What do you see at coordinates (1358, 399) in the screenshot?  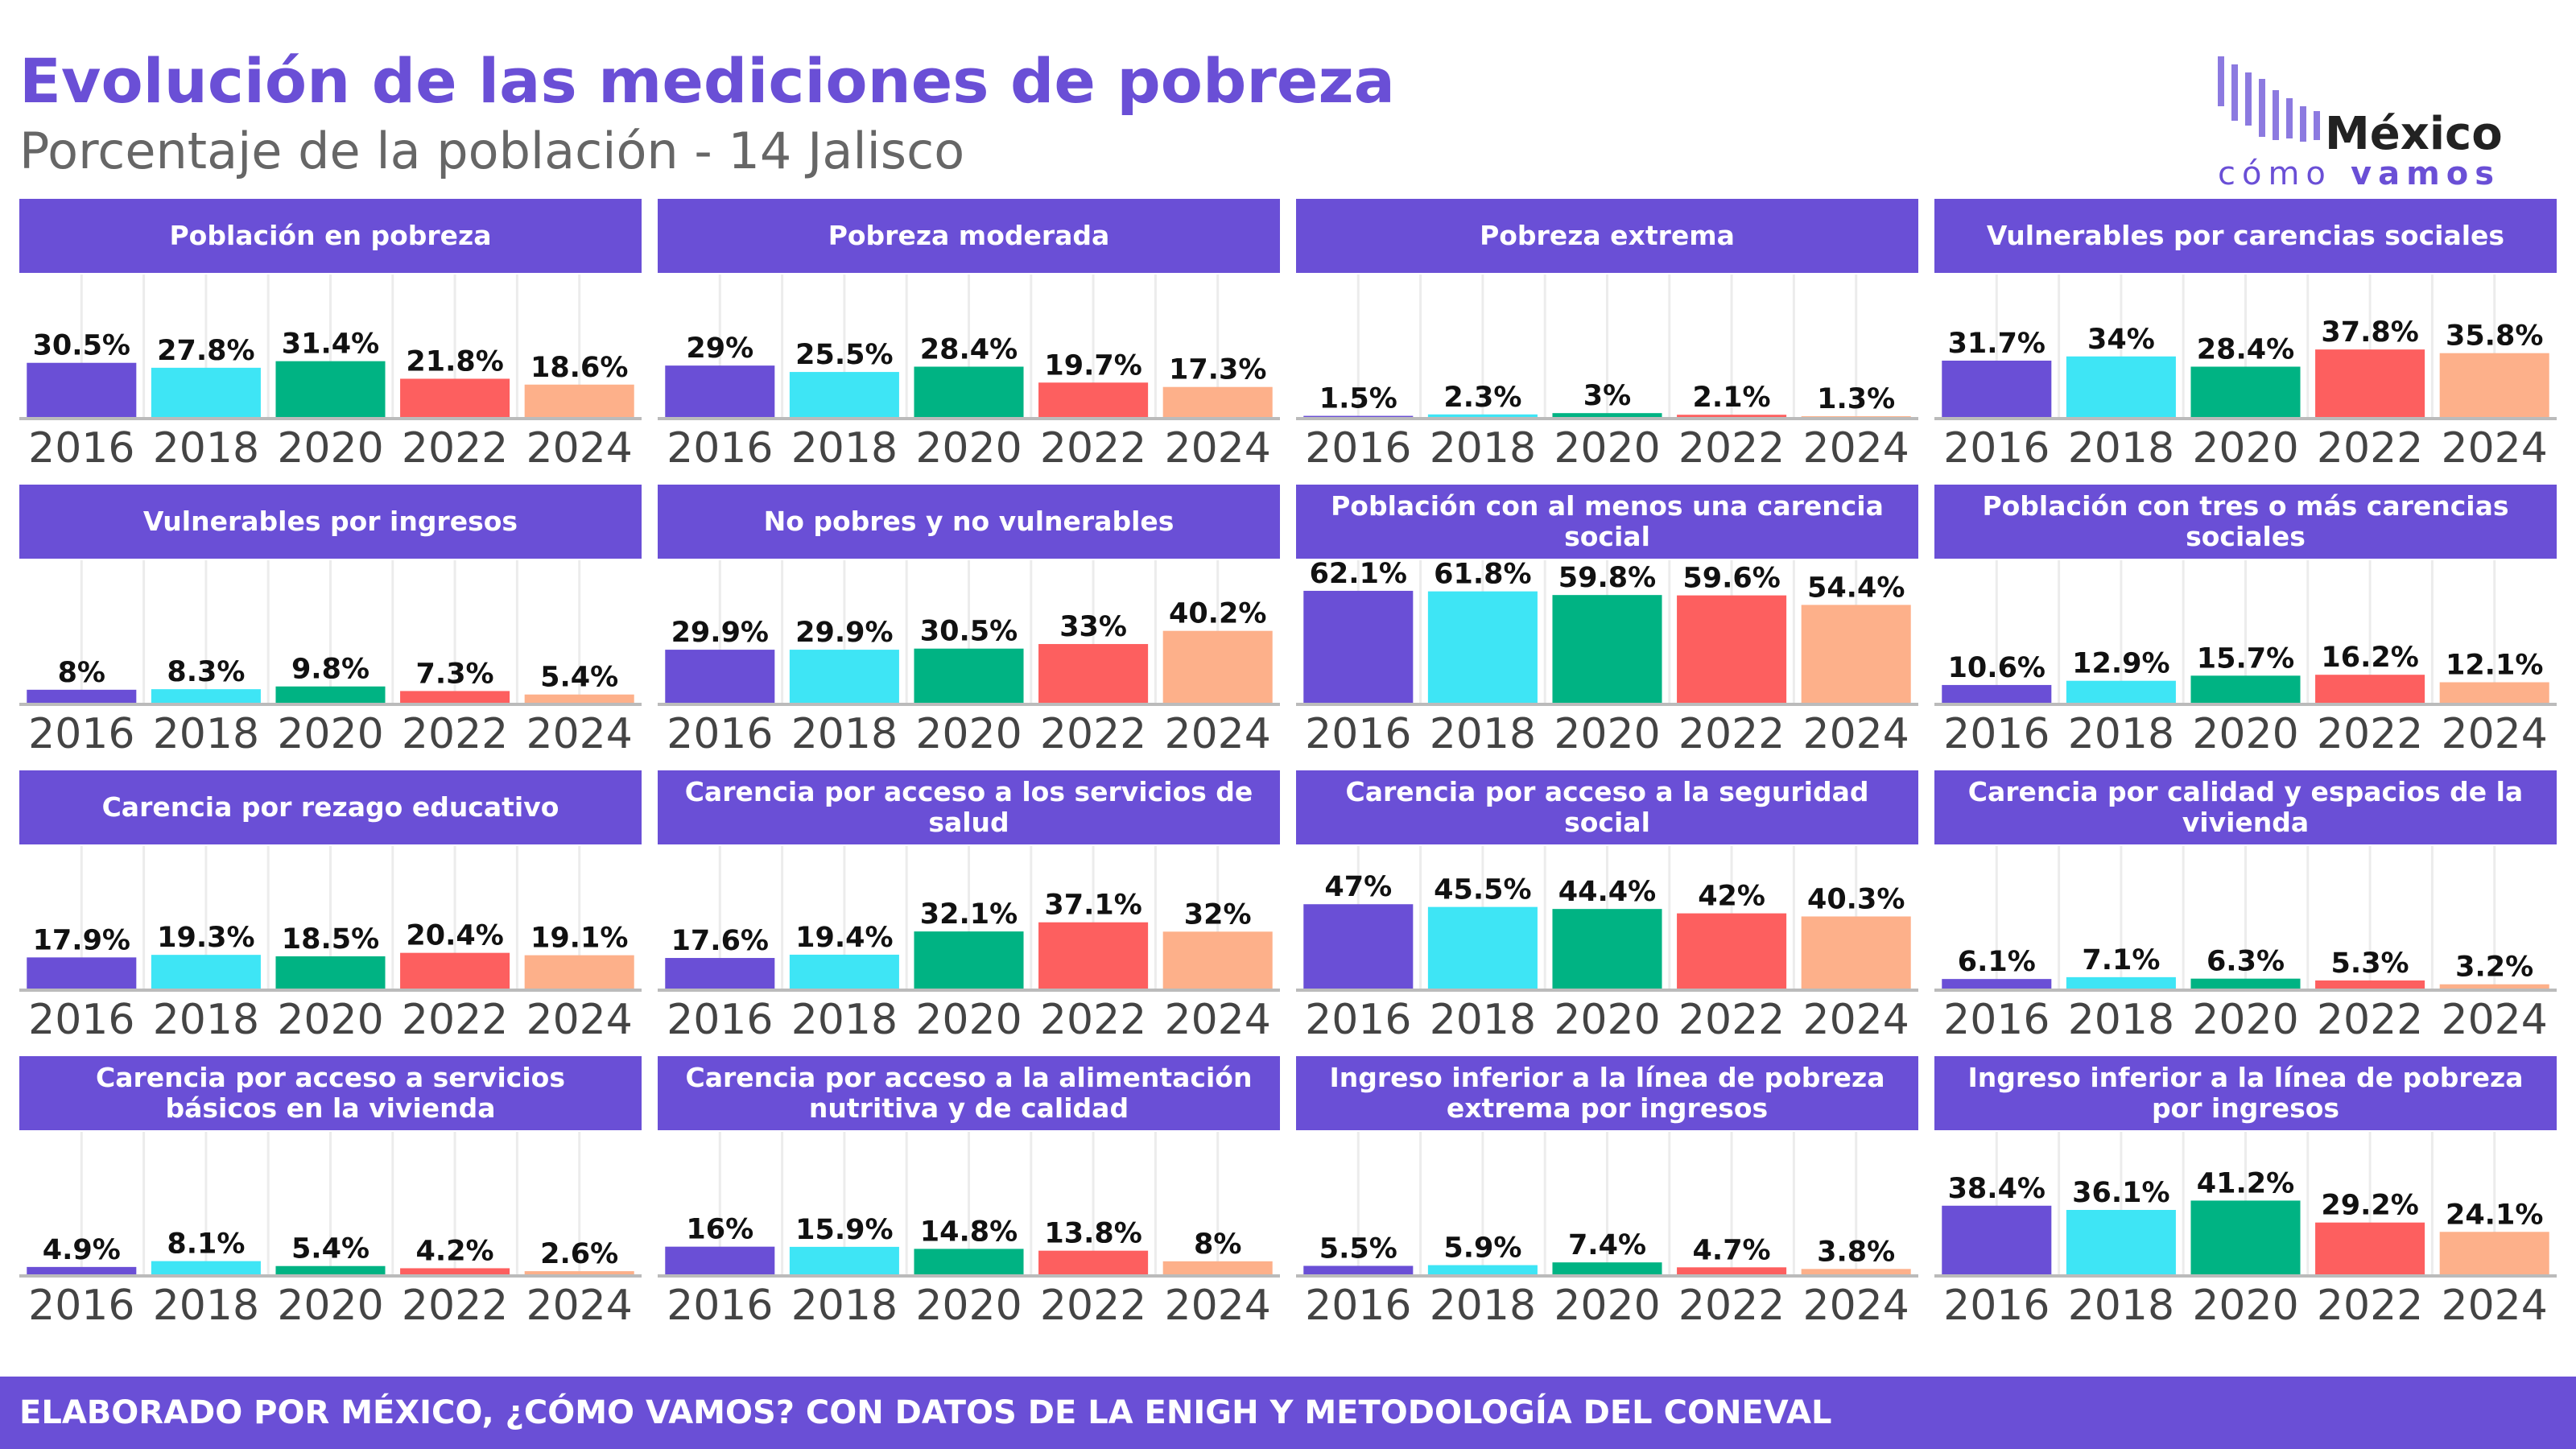 I see `value-label: 1.5%` at bounding box center [1358, 399].